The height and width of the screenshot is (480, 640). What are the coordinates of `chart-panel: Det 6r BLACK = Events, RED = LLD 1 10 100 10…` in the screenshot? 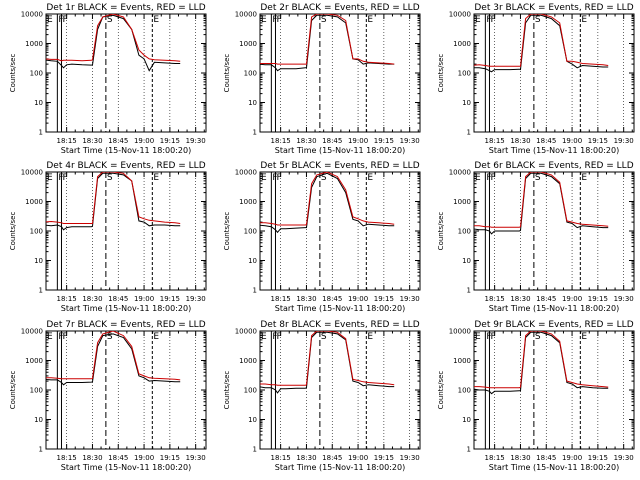 It's located at (536, 237).